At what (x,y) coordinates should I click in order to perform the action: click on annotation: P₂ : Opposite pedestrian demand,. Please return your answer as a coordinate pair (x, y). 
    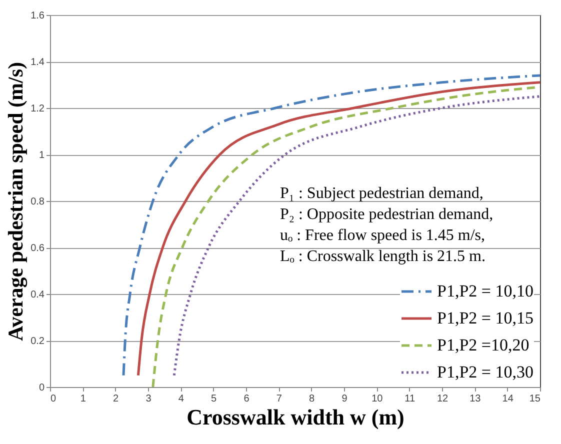
    Looking at the image, I should click on (387, 214).